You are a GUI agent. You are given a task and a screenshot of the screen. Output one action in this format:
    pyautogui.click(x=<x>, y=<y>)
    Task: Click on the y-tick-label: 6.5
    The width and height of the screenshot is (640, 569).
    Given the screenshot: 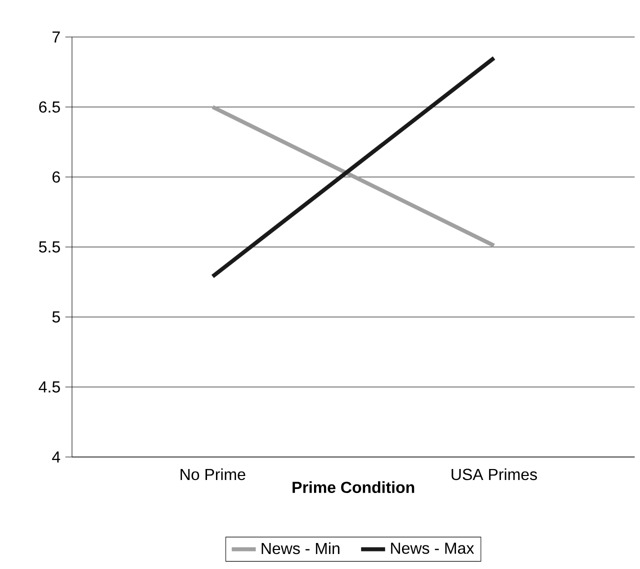 What is the action you would take?
    pyautogui.click(x=49, y=107)
    